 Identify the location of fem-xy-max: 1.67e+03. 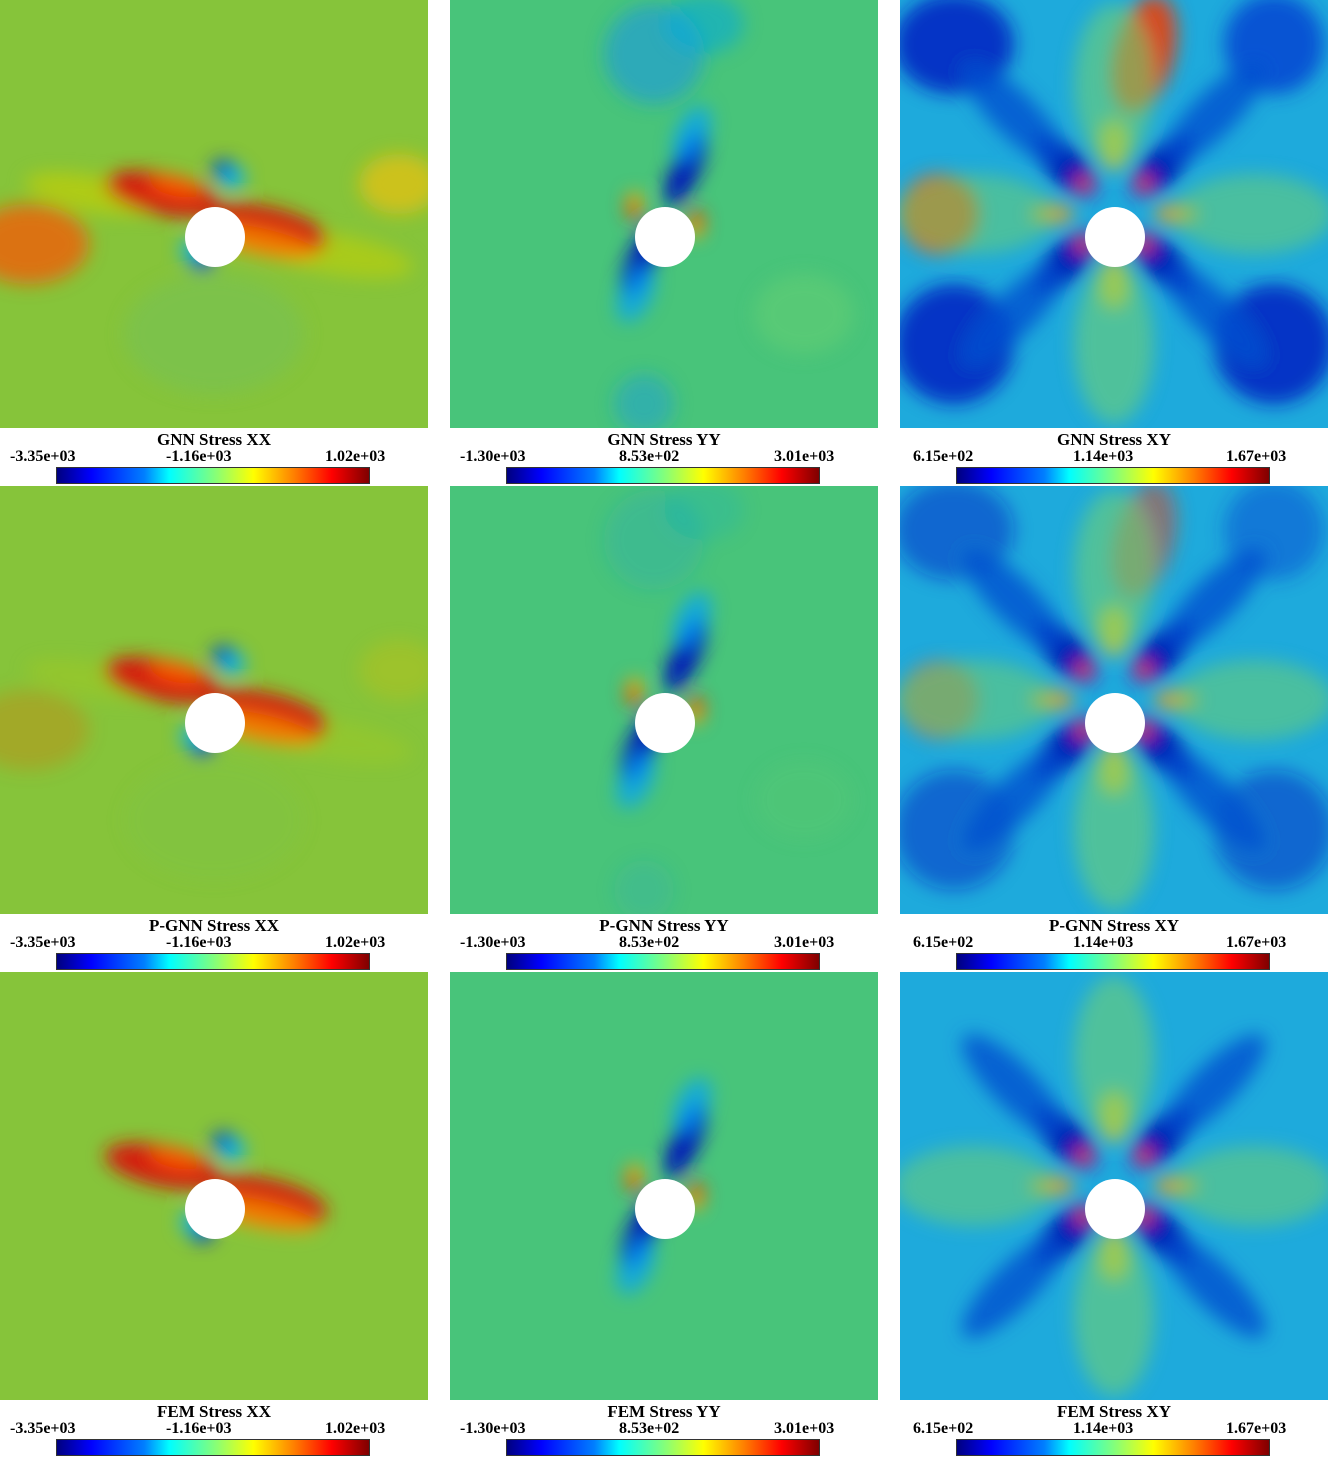
(1256, 1428).